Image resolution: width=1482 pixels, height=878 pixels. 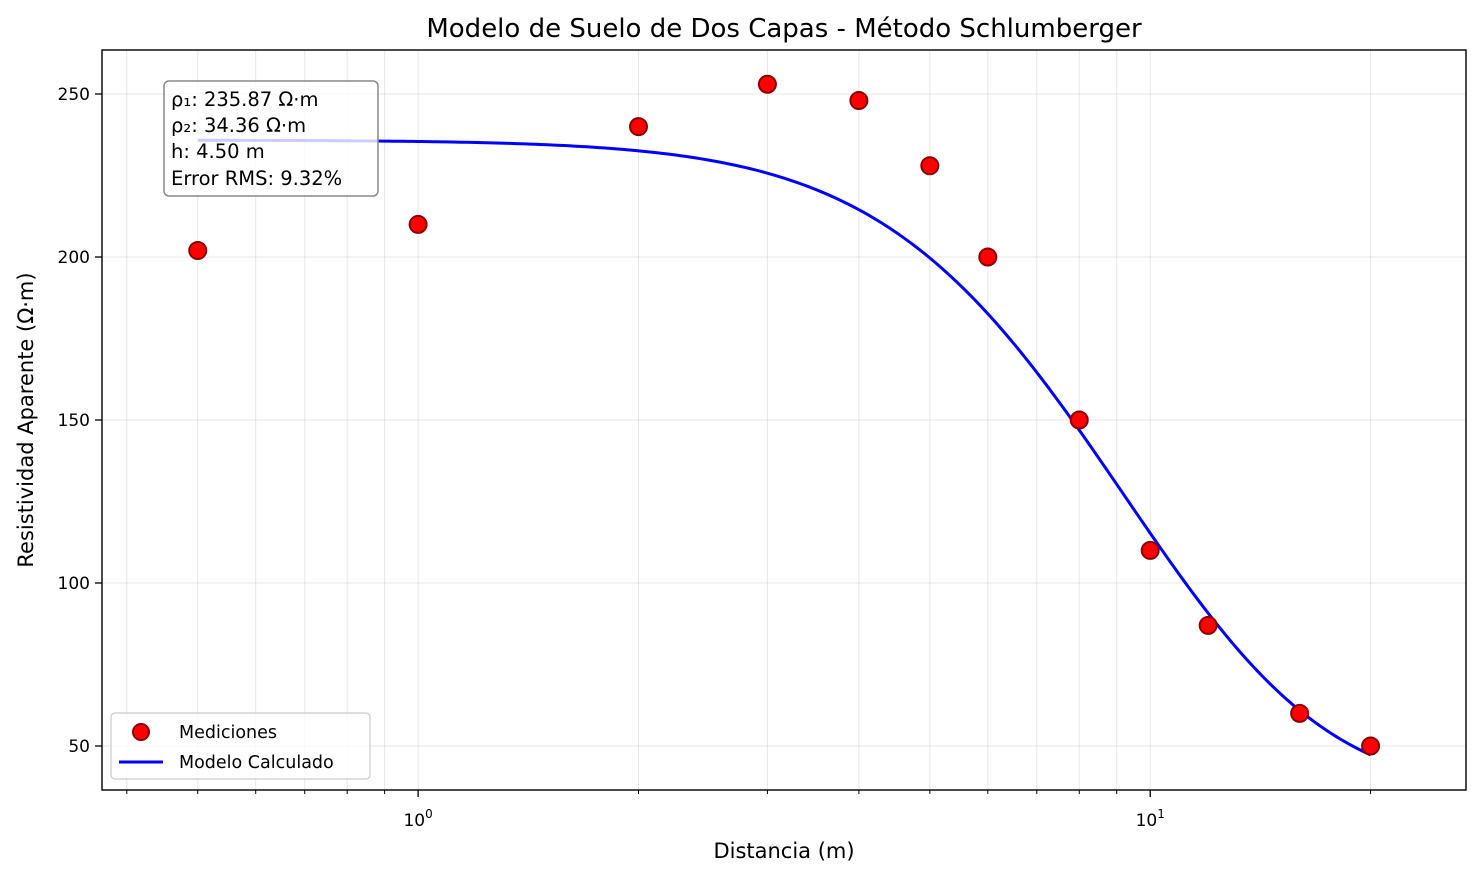 I want to click on y-tick-label: 150, so click(x=74, y=421).